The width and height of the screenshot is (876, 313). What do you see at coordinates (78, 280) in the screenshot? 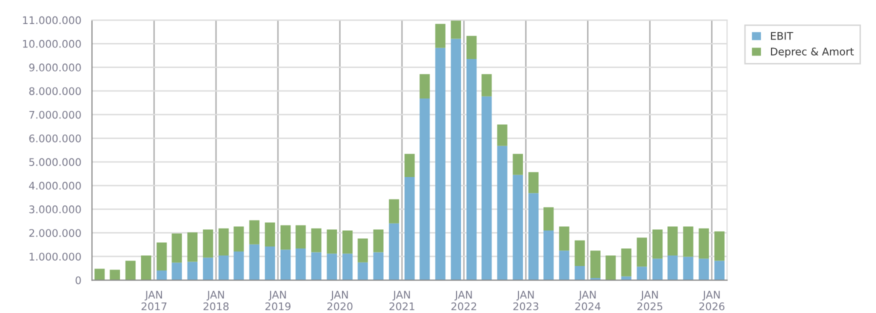
I see `y-tick-label: 0` at bounding box center [78, 280].